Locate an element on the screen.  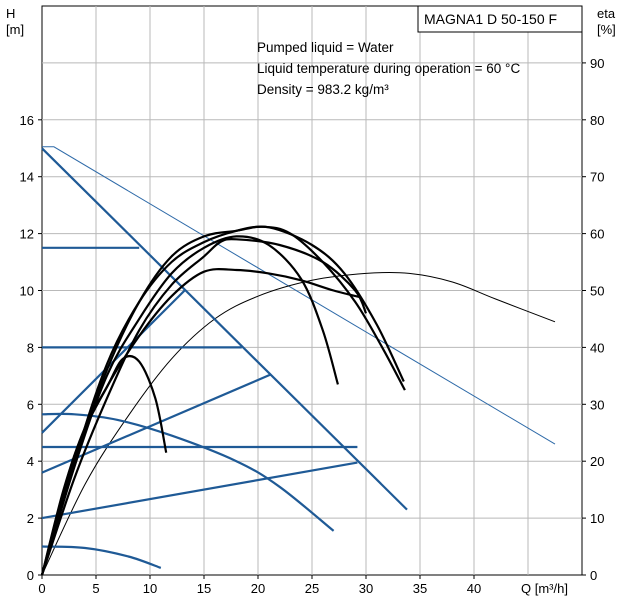
y-left-ticks: 0 2 4 6 8 10 12 14 16 is located at coordinates (31, 348).